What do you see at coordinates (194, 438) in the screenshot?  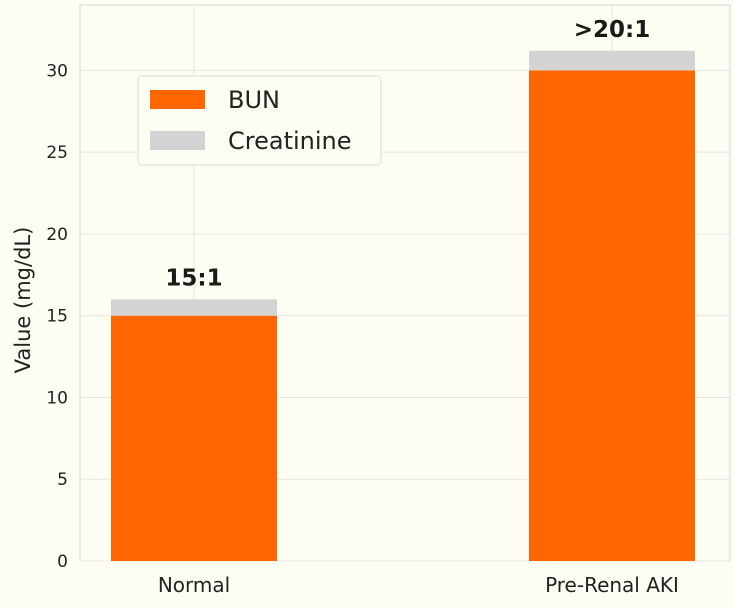 I see `bar-bun-normal` at bounding box center [194, 438].